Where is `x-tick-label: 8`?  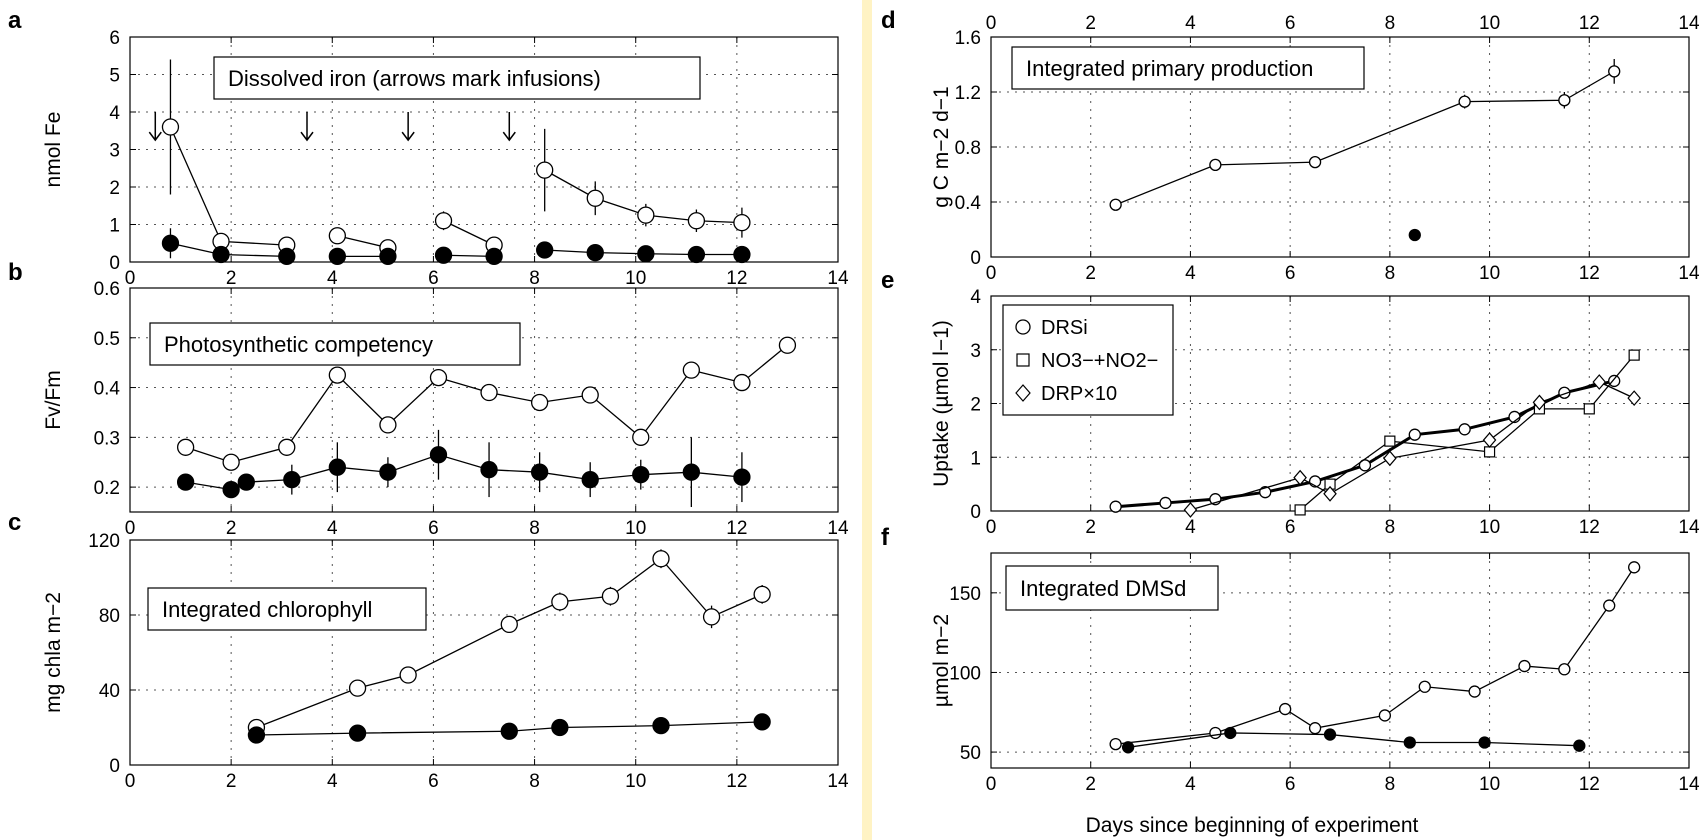
x-tick-label: 8 is located at coordinates (534, 278).